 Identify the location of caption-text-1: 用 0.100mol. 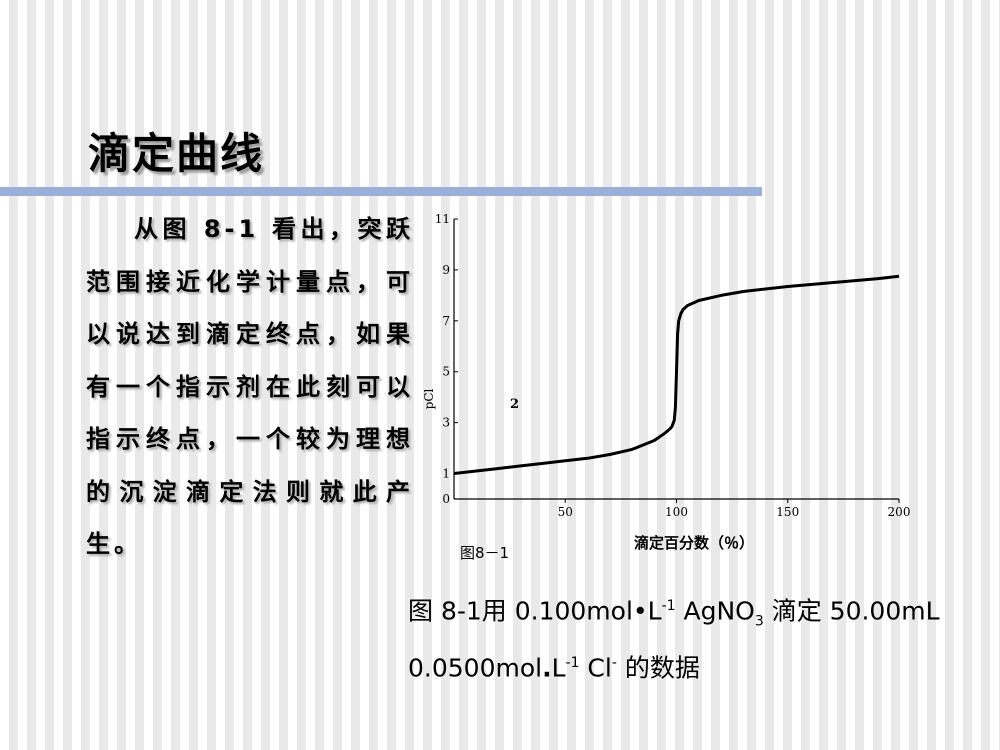
(557, 611).